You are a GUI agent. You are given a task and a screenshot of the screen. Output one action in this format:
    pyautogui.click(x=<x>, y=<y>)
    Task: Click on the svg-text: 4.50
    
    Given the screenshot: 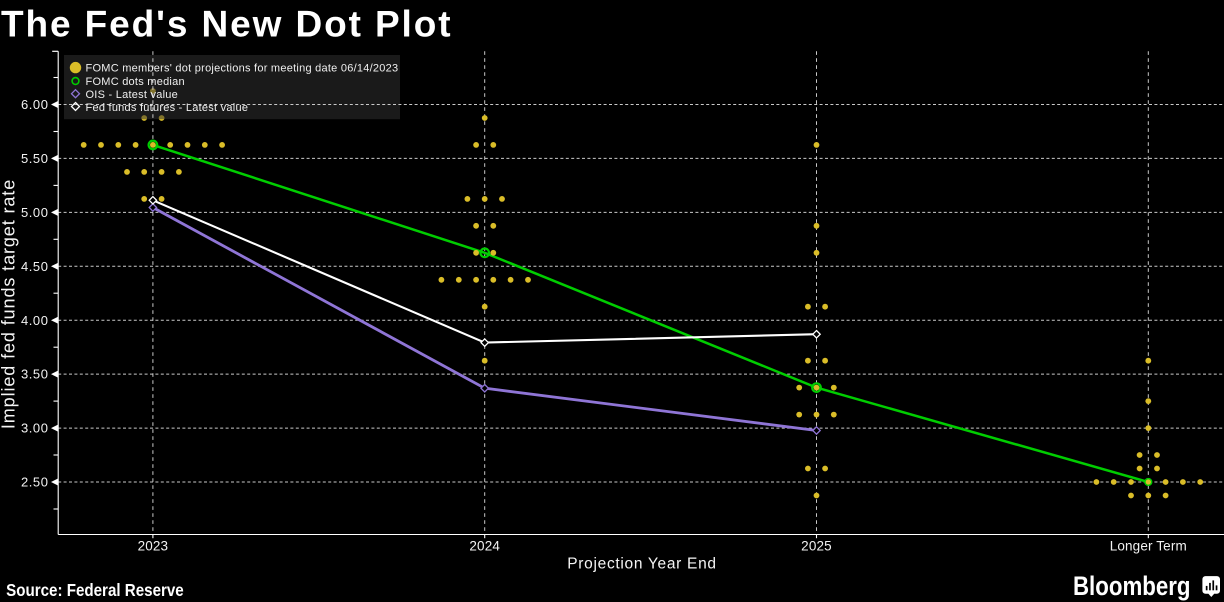 What is the action you would take?
    pyautogui.click(x=35, y=266)
    